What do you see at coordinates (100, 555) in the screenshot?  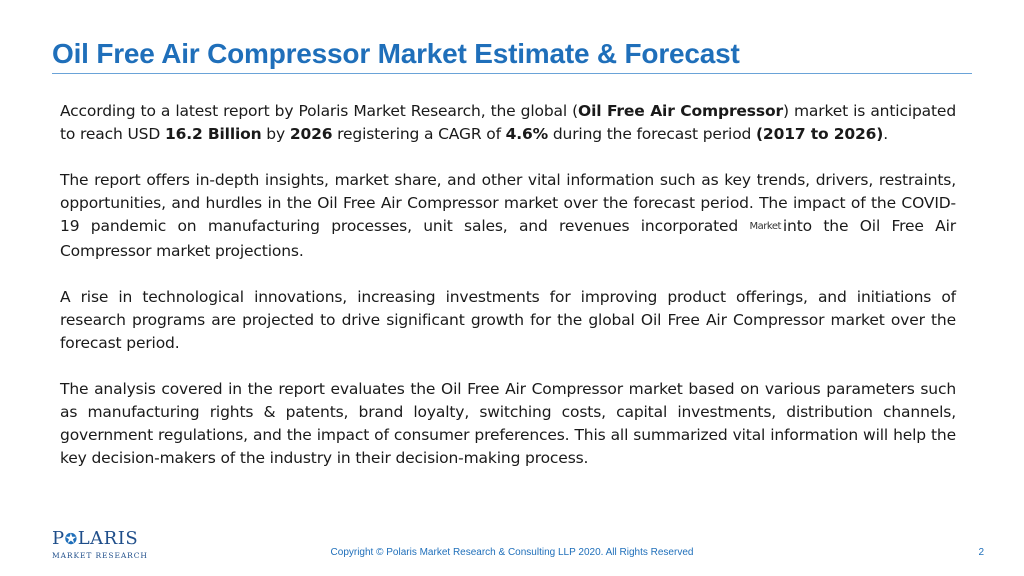 I see `logo-subtitle: MARKET RESEARCH` at bounding box center [100, 555].